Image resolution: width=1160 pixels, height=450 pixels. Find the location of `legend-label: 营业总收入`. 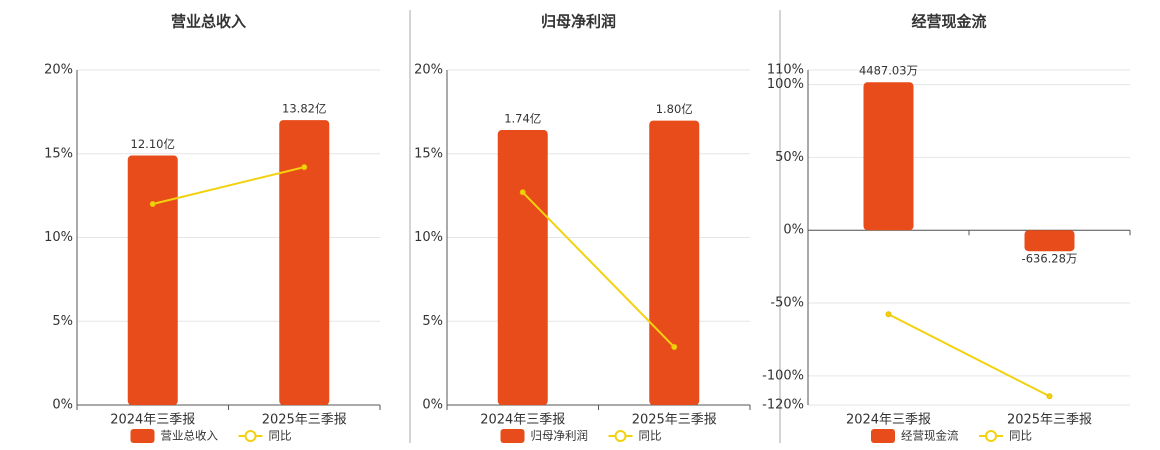

legend-label: 营业总收入 is located at coordinates (190, 436).